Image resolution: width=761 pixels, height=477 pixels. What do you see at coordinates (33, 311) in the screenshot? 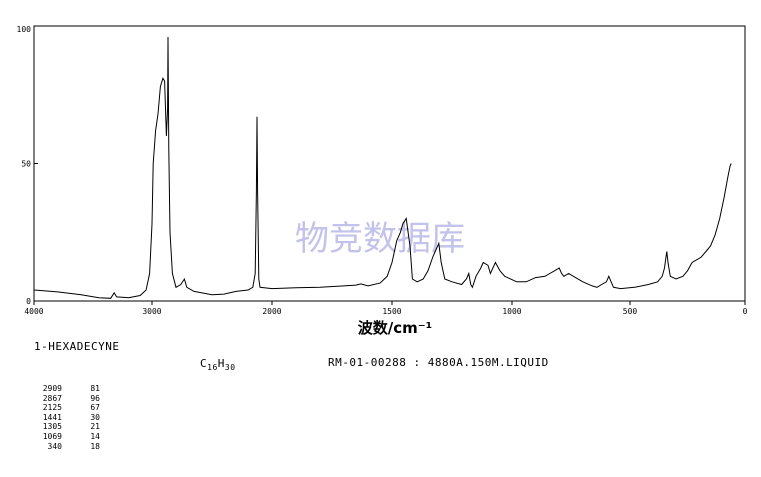
I see `x-tick-label-0: 4000` at bounding box center [33, 311].